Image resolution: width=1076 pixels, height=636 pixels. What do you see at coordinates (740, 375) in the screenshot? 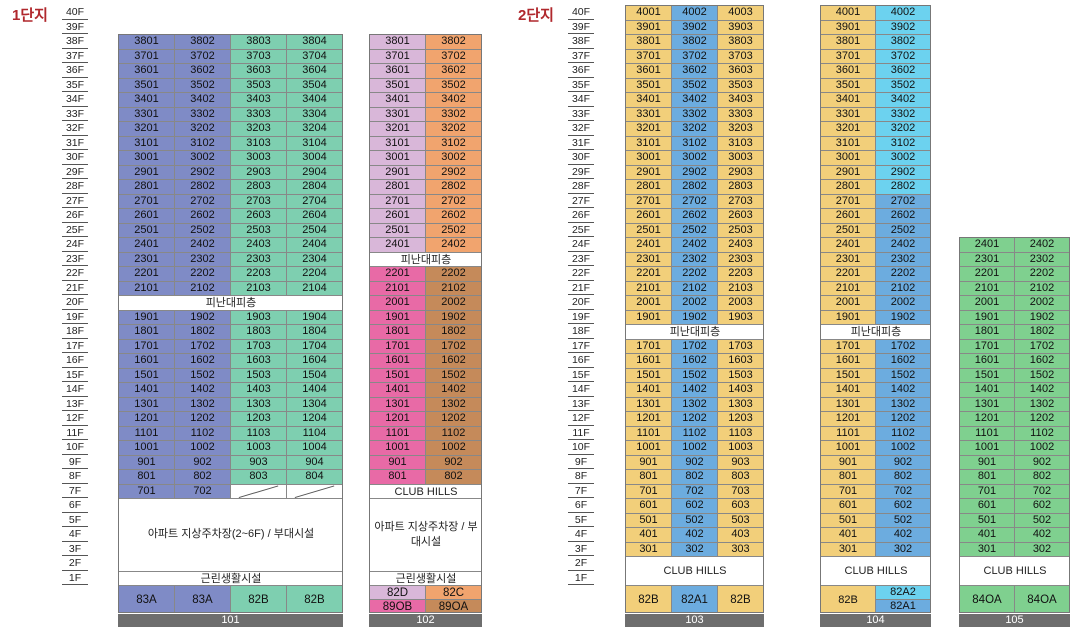
I see `unit-cell: 1503` at bounding box center [740, 375].